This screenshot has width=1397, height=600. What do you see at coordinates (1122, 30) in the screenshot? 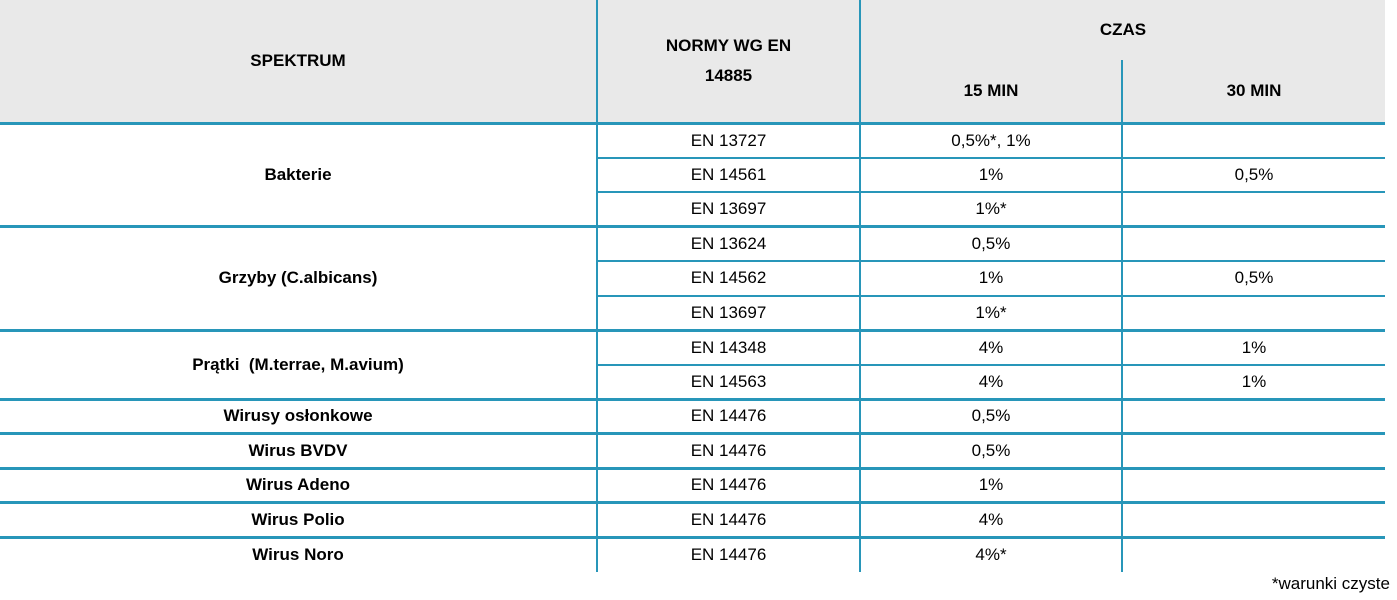
I see `header-czas: CZAS` at bounding box center [1122, 30].